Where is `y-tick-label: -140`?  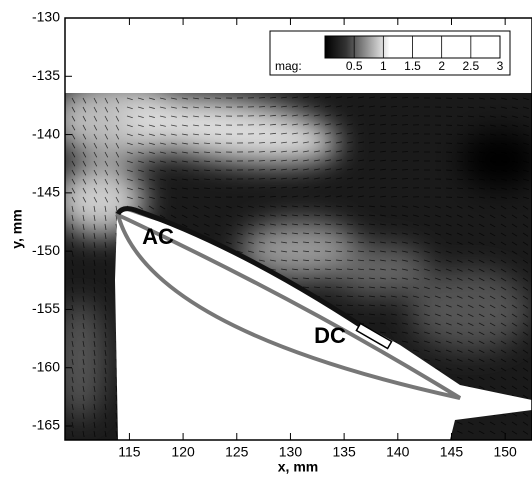
y-tick-label: -140 is located at coordinates (46, 133).